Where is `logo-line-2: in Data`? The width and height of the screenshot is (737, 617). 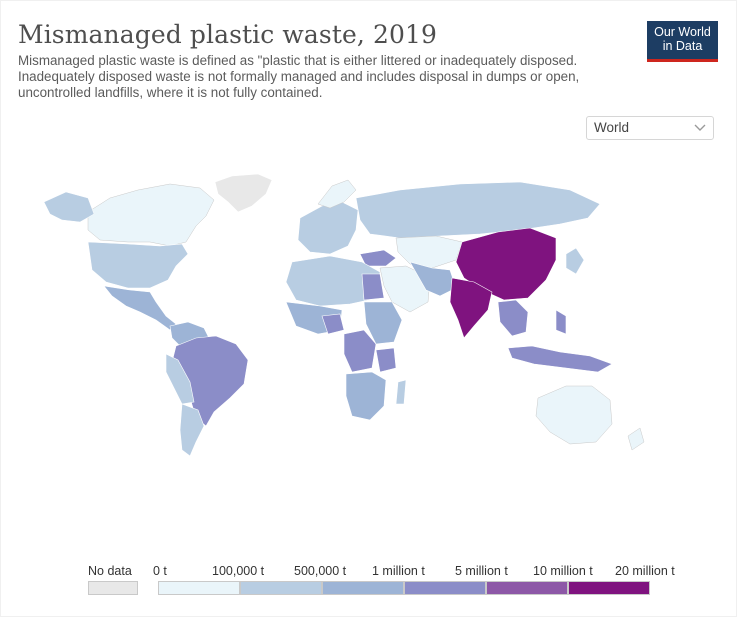 logo-line-2: in Data is located at coordinates (682, 46).